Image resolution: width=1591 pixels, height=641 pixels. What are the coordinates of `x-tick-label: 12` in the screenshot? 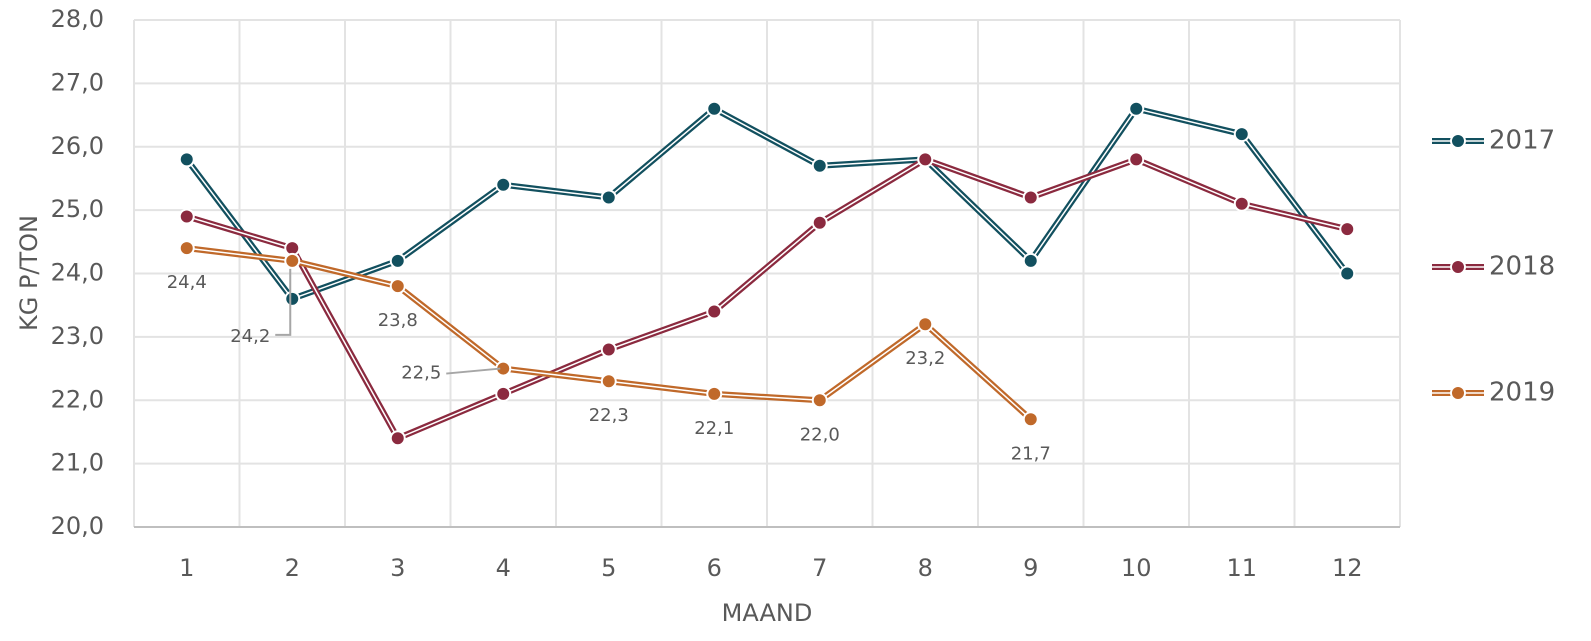 It's located at (1347, 568).